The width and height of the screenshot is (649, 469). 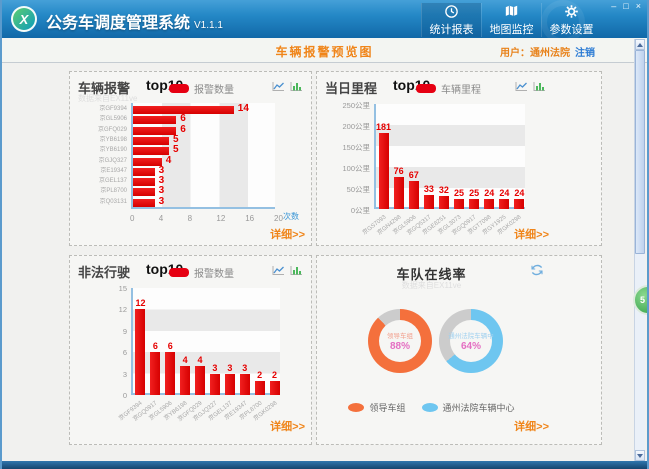 I want to click on bar-value: 24, so click(x=504, y=192).